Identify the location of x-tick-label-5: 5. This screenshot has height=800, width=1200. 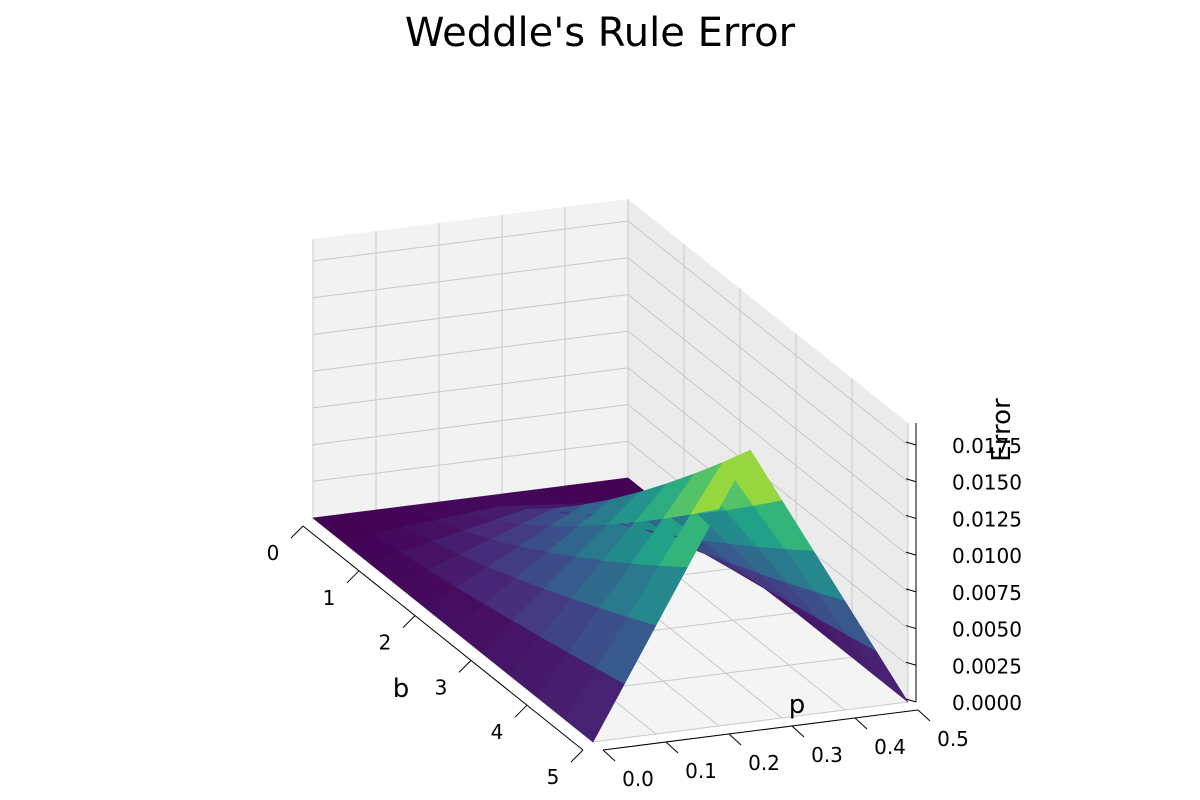
(553, 777).